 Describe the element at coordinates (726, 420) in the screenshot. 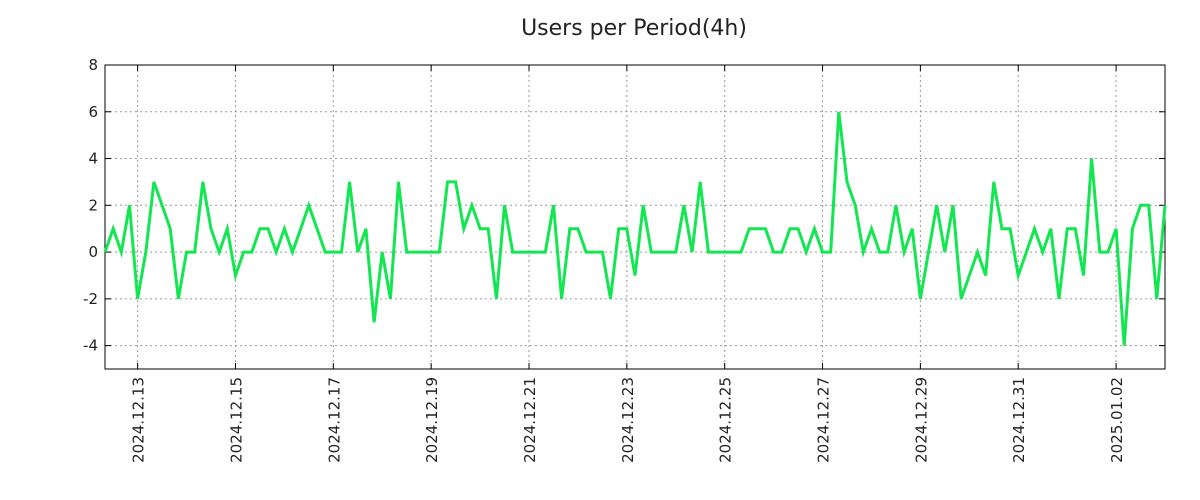

I see `x-tick-label: 2024.12.25` at that location.